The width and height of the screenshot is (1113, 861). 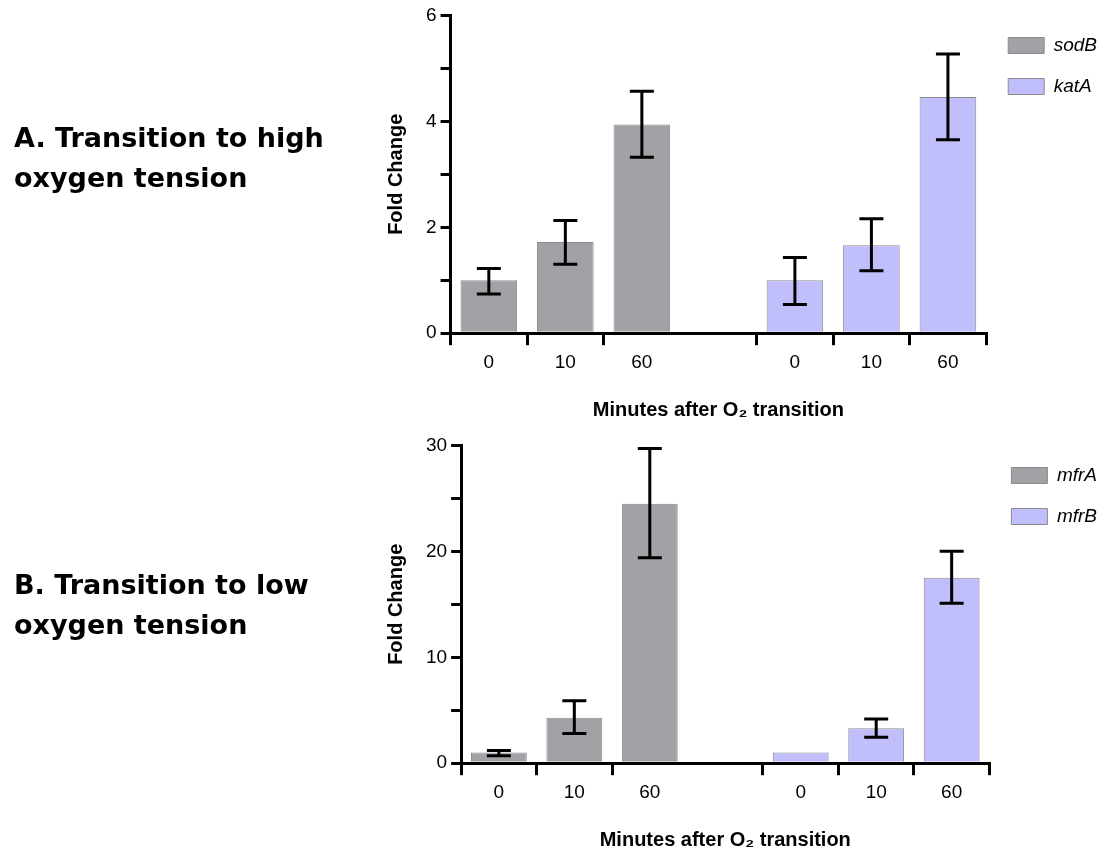 What do you see at coordinates (169, 158) in the screenshot?
I see `text: A. Transition to high oxygen tension` at bounding box center [169, 158].